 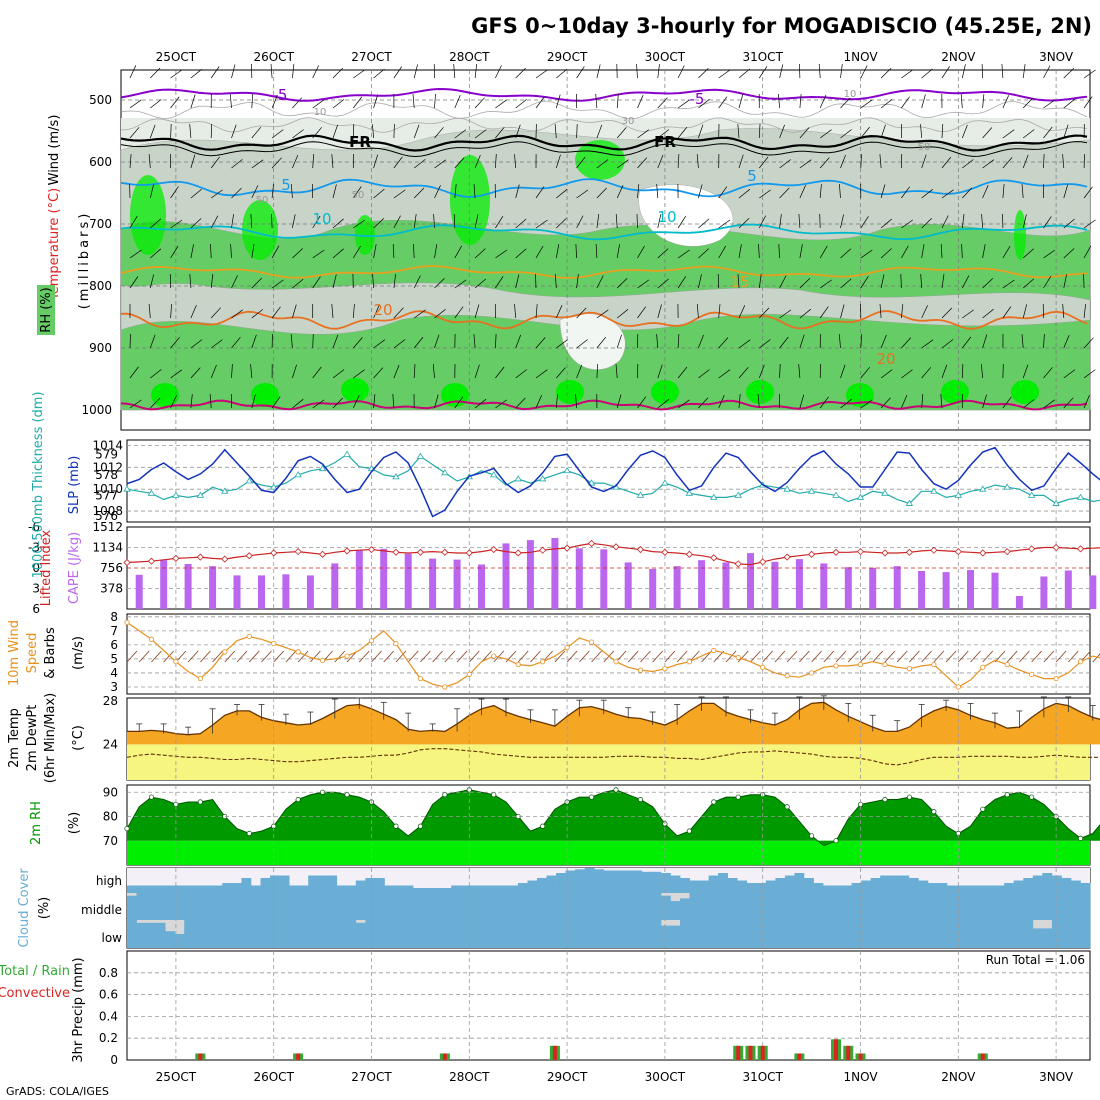 What do you see at coordinates (604, 94) in the screenshot?
I see `contour-minus5` at bounding box center [604, 94].